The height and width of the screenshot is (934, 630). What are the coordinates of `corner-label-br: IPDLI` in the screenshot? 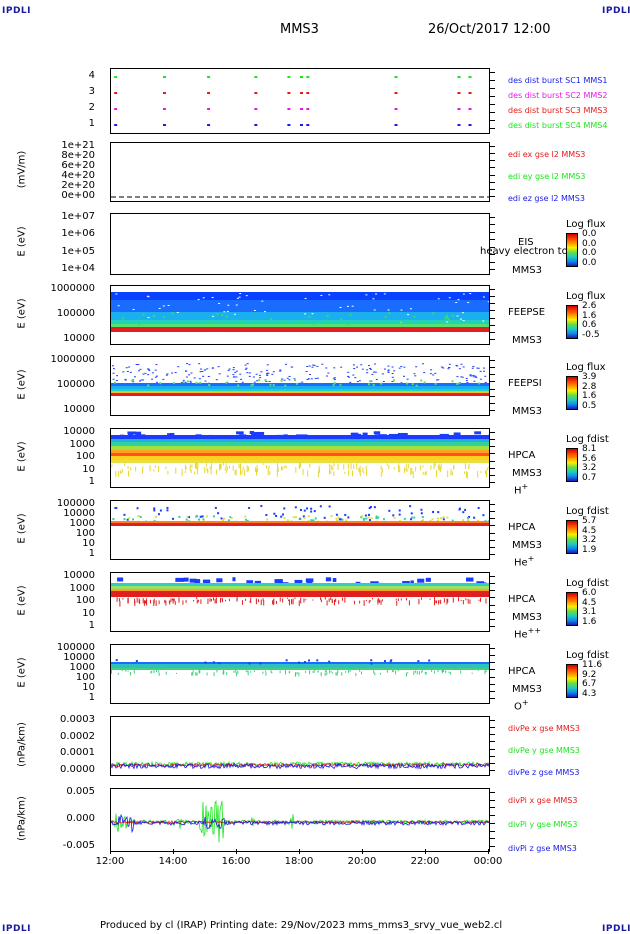 It's located at (616, 929).